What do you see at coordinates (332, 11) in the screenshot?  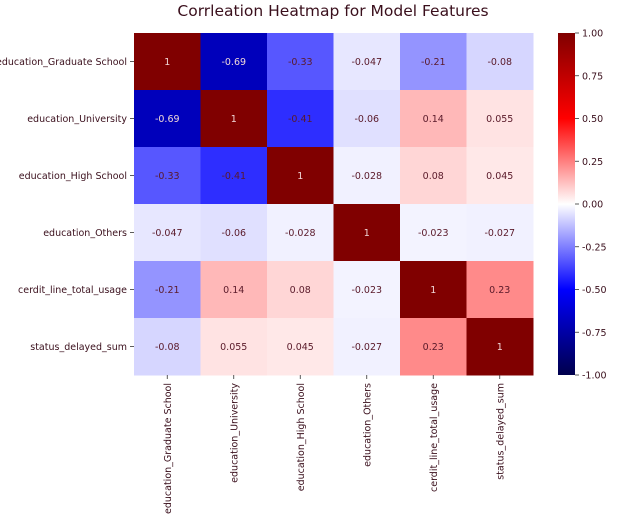 I see `chart-title: Corrleation Heatmap for Model Features` at bounding box center [332, 11].